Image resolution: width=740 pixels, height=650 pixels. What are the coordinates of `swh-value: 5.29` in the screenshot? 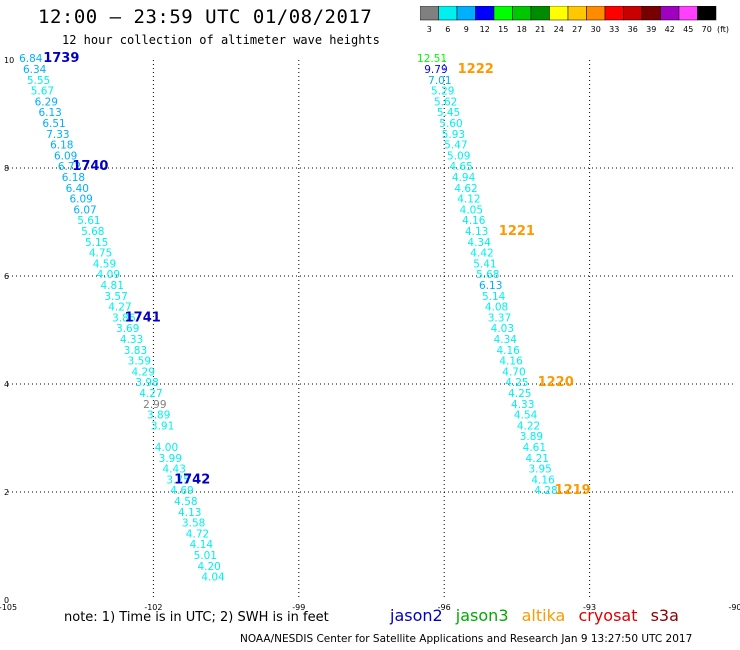 It's located at (442, 92).